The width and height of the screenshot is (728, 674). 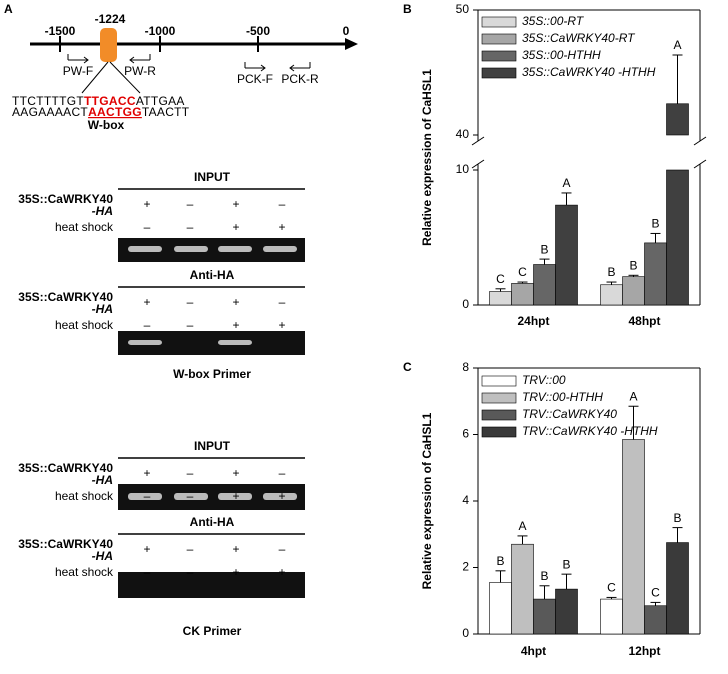 What do you see at coordinates (50, 112) in the screenshot?
I see `sequence-part: AAGAAAACT` at bounding box center [50, 112].